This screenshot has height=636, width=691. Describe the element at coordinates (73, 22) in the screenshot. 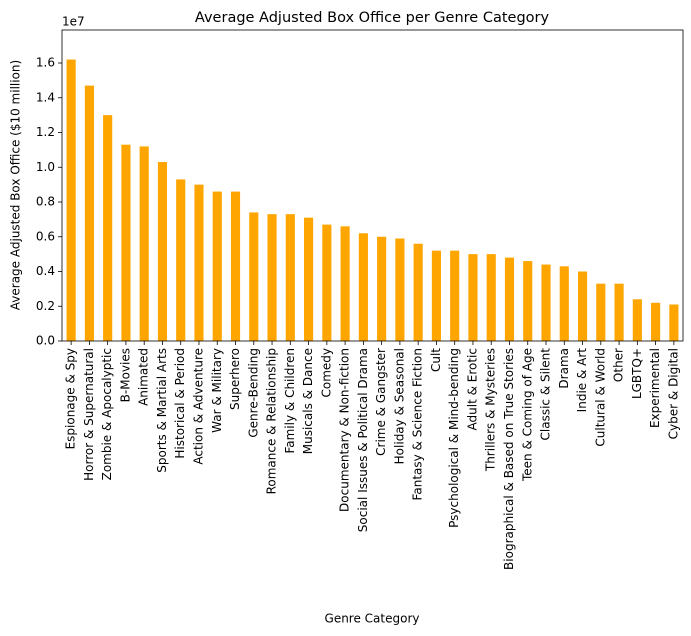

I see `y-offset-label: 1e7` at that location.